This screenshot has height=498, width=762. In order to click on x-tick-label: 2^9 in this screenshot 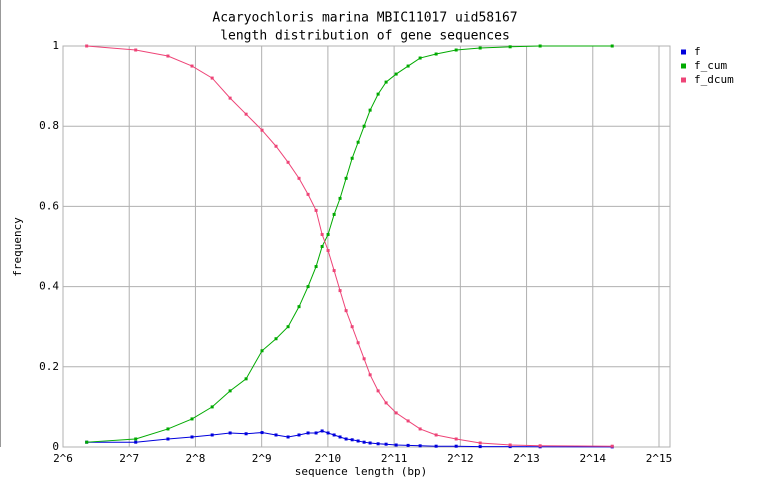, I will do `click(262, 458)`.